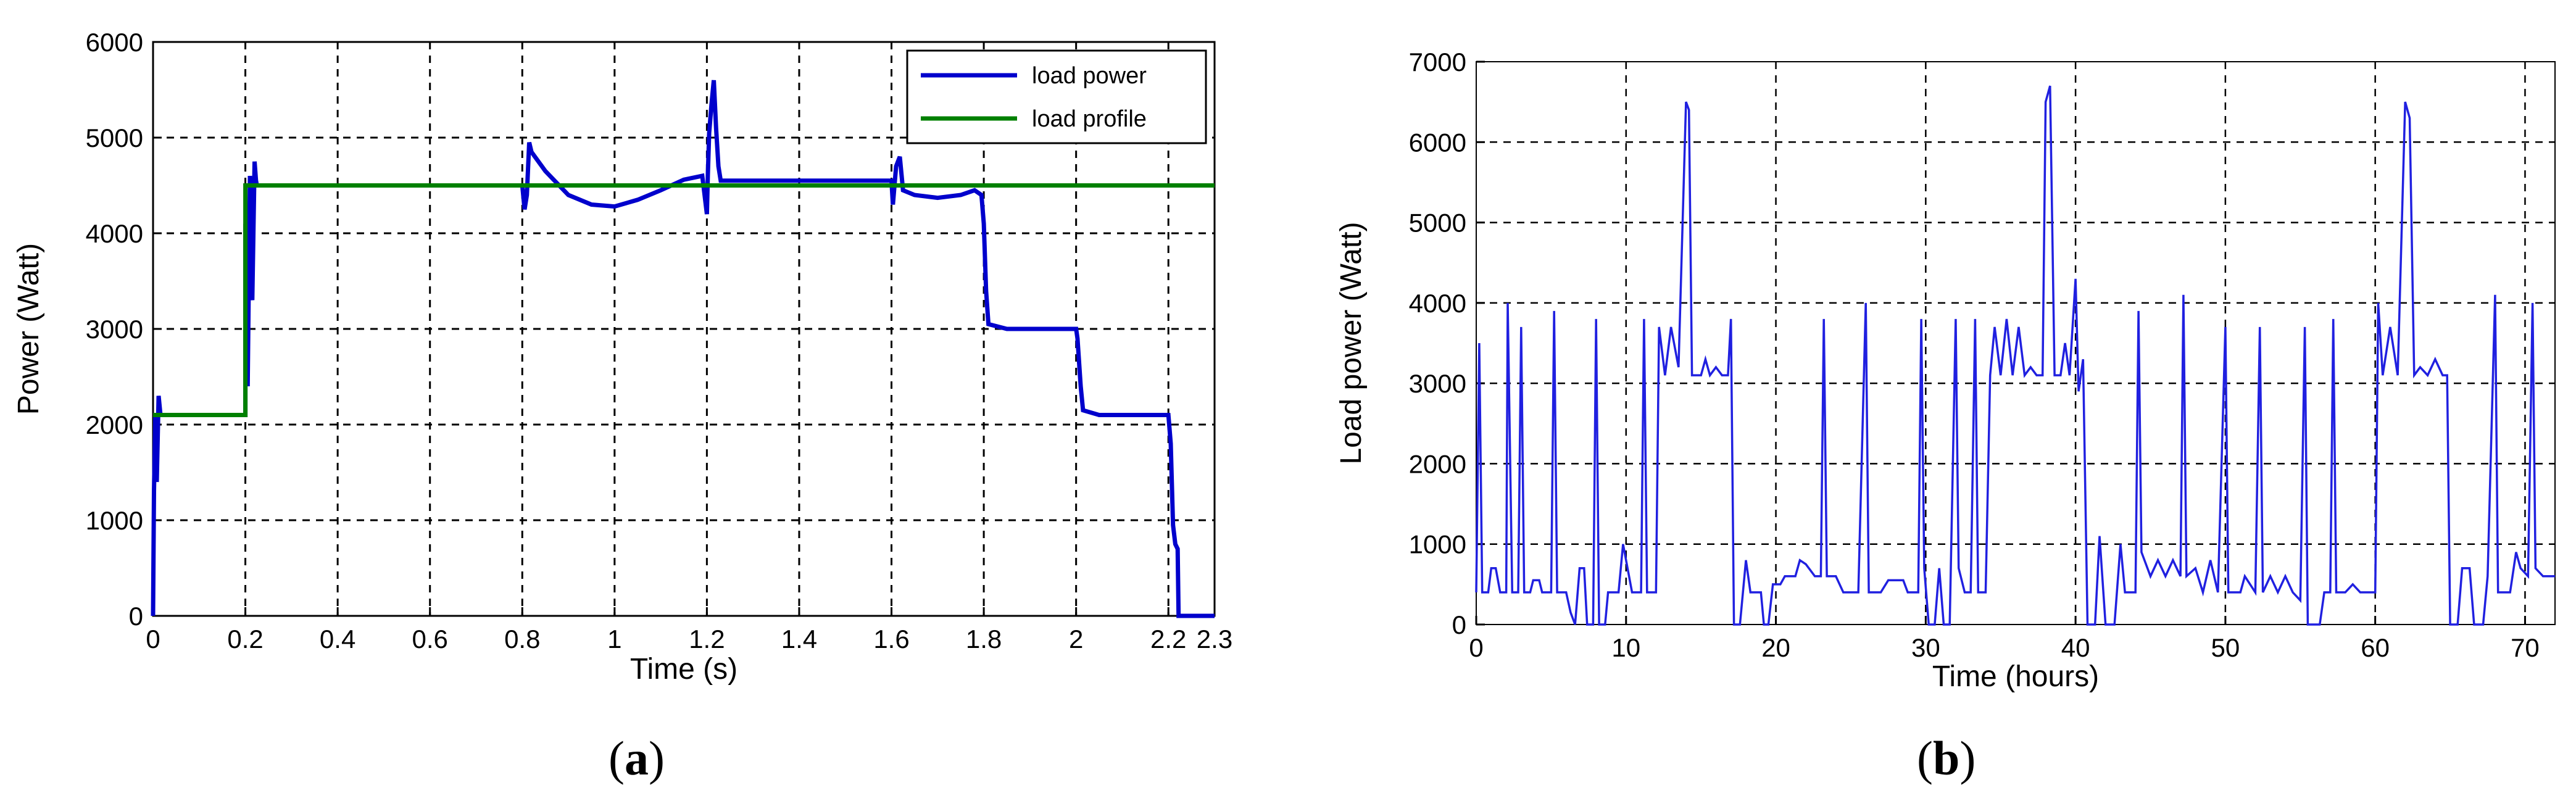 This screenshot has height=801, width=2576. I want to click on chart-a-xtick-label: 0.6, so click(430, 639).